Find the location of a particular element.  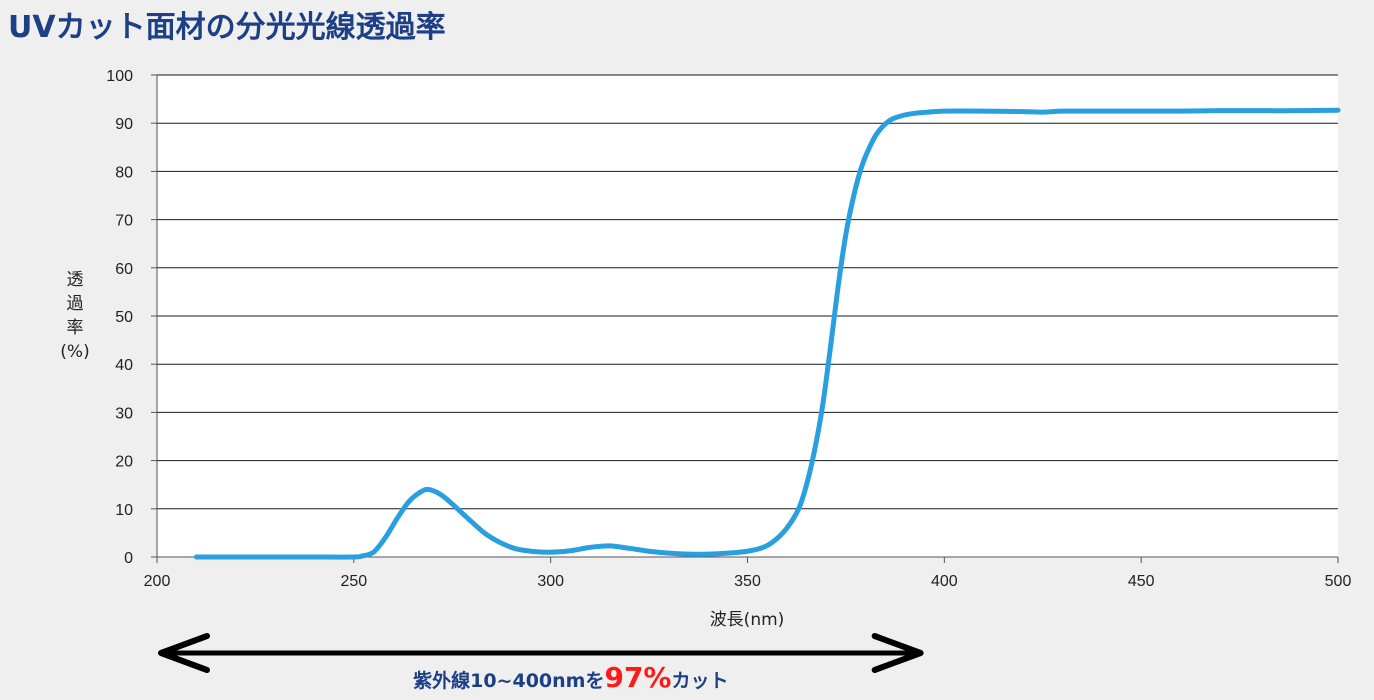

chart-title: UVカット面材の分光光線透過率 is located at coordinates (227, 27).